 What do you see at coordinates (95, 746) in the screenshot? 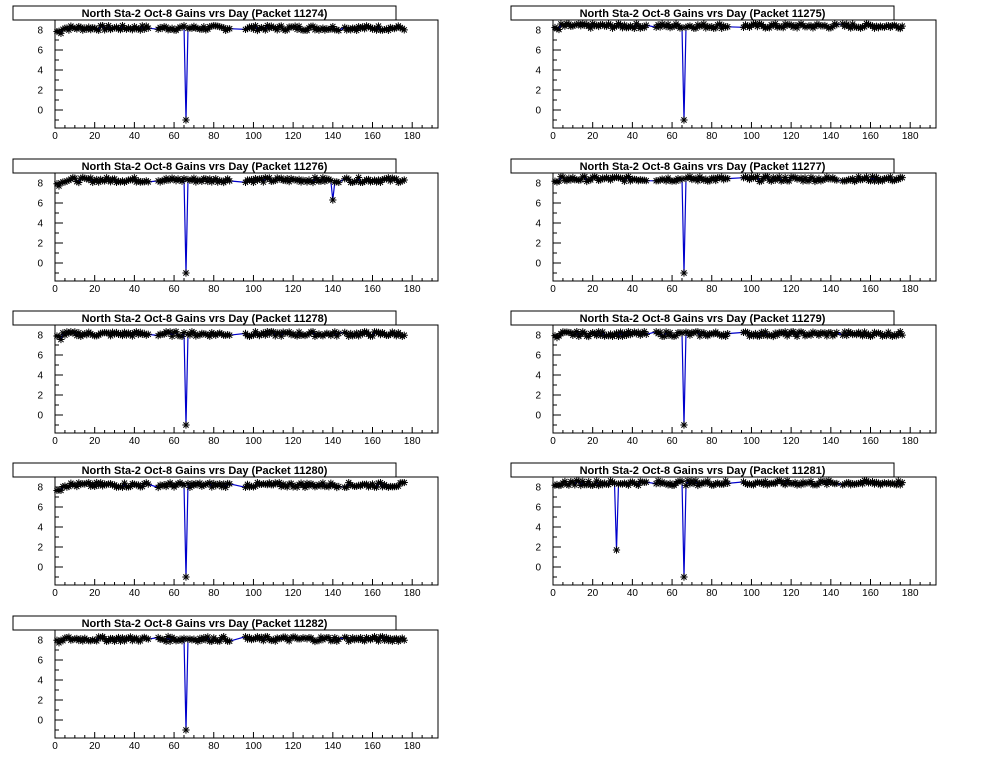
I see `x-tick-label: 20` at bounding box center [95, 746].